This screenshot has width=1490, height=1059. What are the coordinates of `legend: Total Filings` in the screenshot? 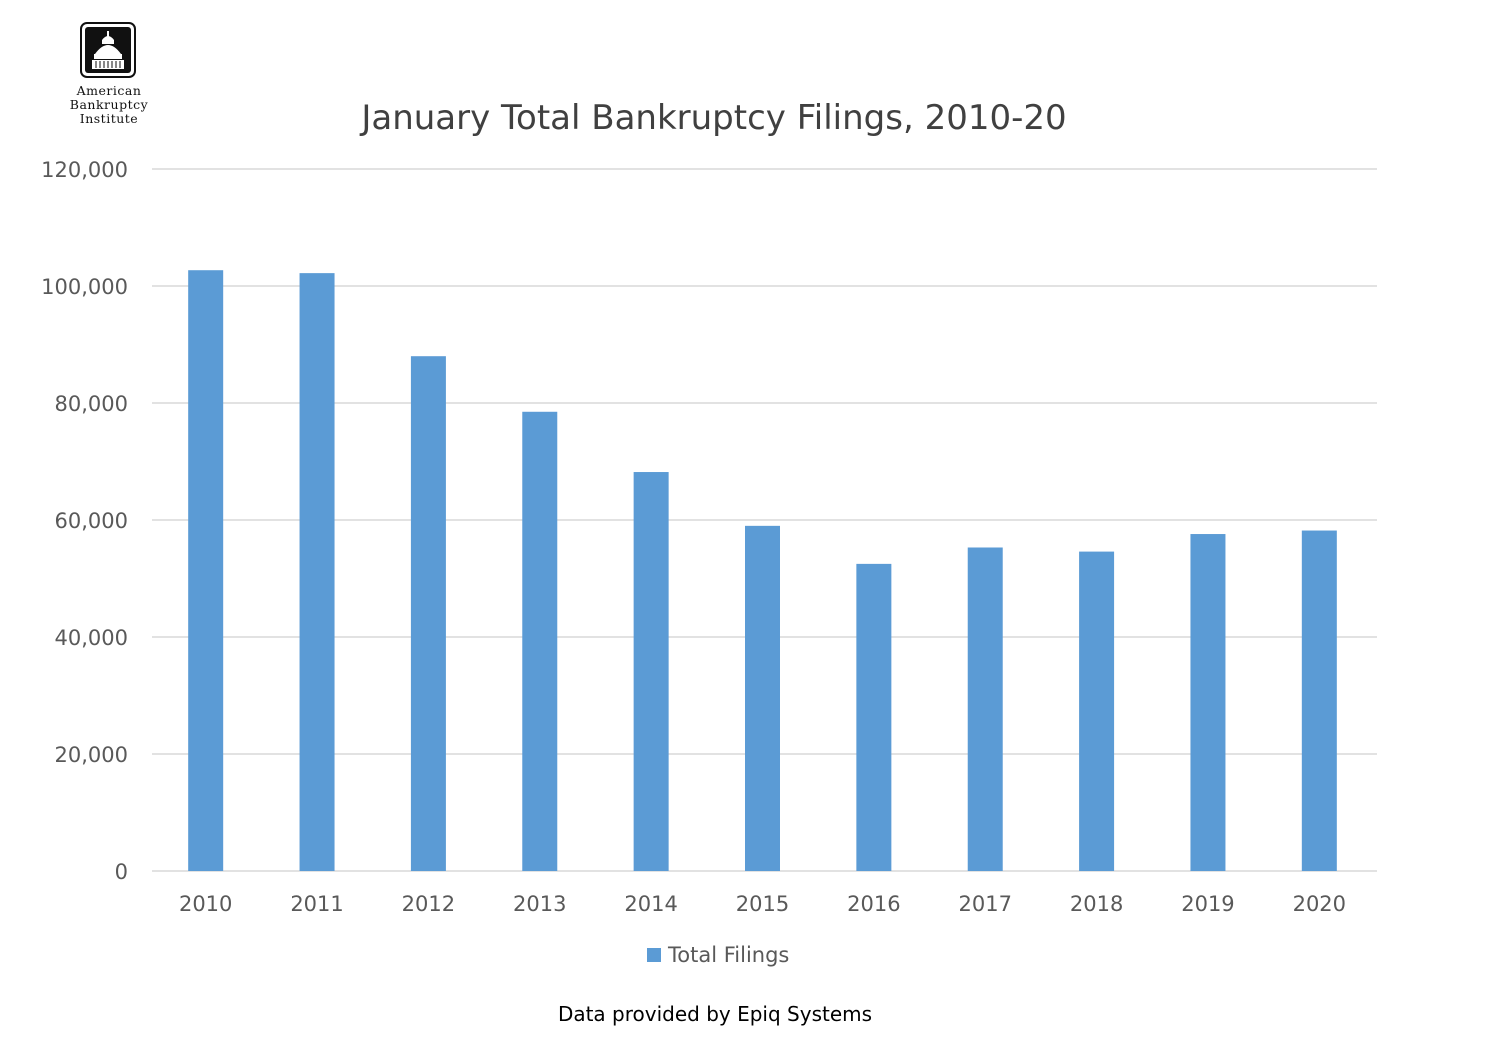 It's located at (718, 955).